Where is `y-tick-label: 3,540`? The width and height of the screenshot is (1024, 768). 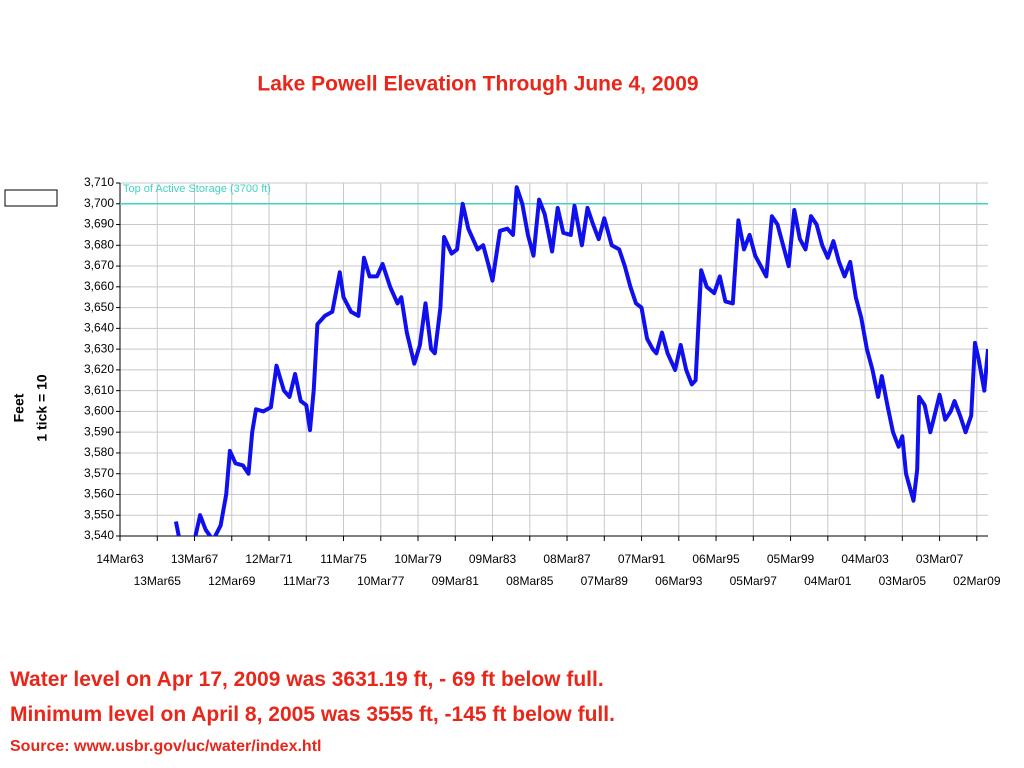 y-tick-label: 3,540 is located at coordinates (99, 535).